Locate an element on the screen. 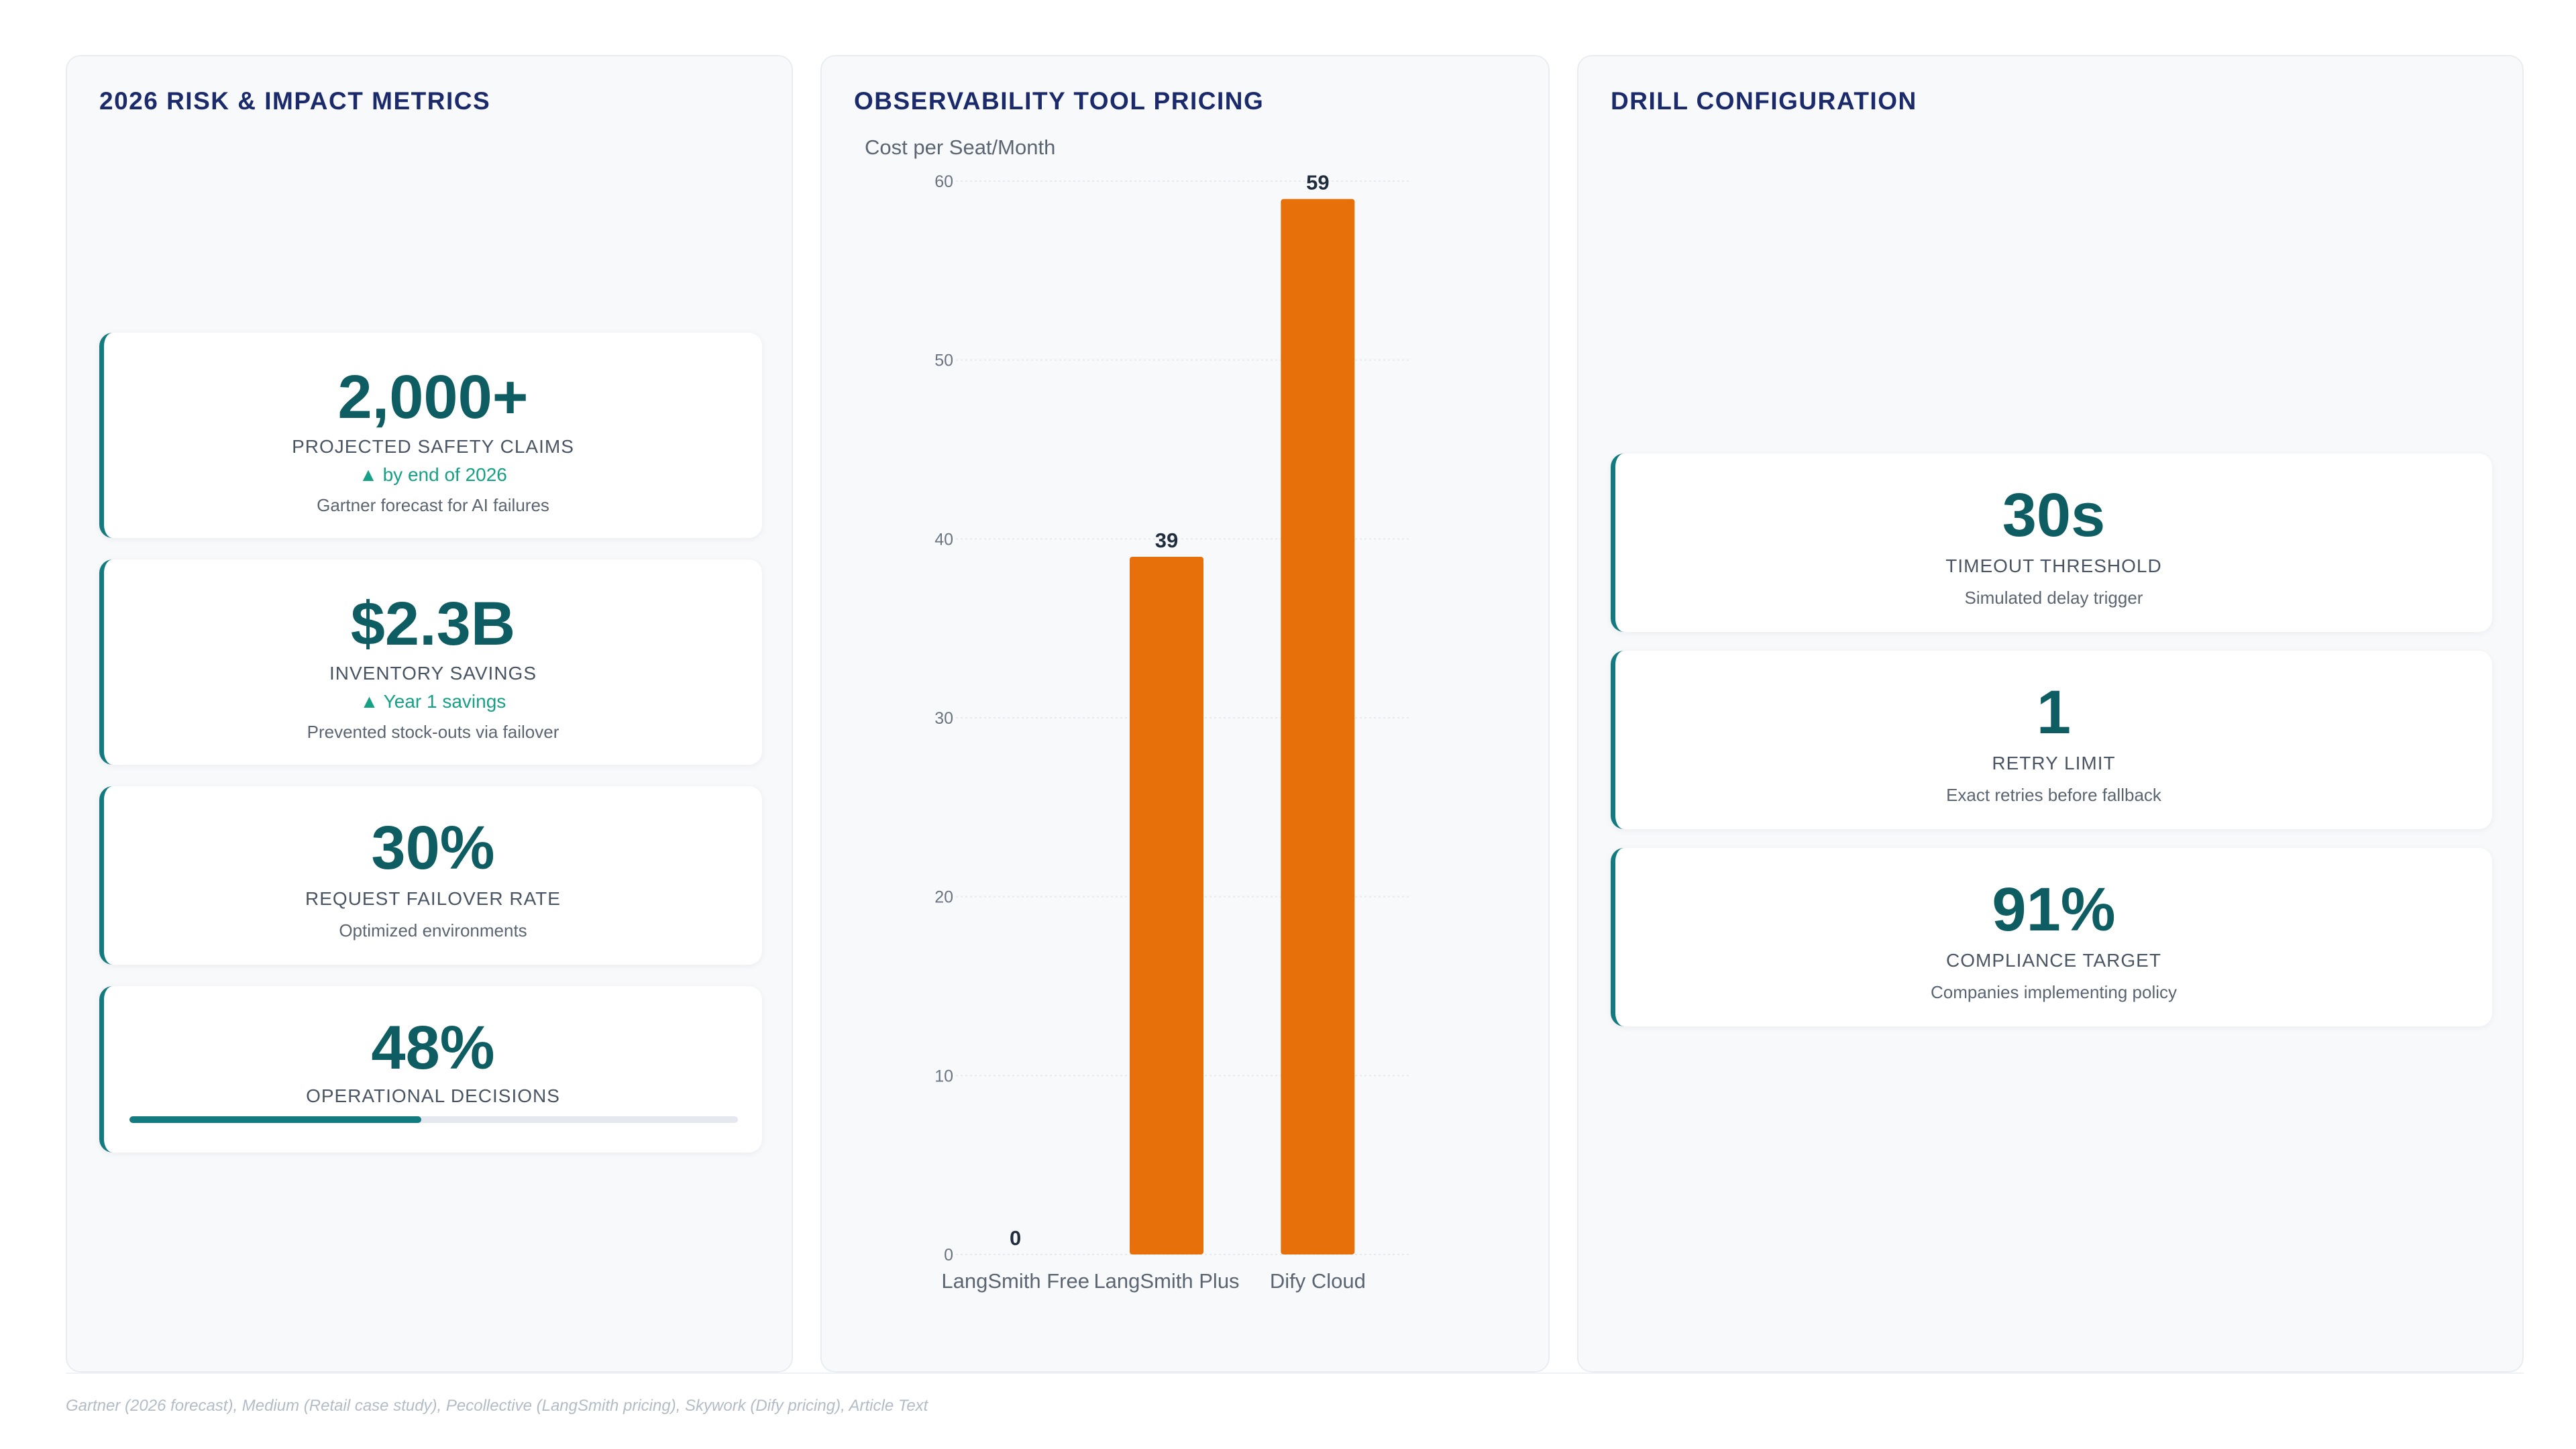 The height and width of the screenshot is (1449, 2576). metric-label: OPERATIONAL DECISIONS is located at coordinates (433, 1095).